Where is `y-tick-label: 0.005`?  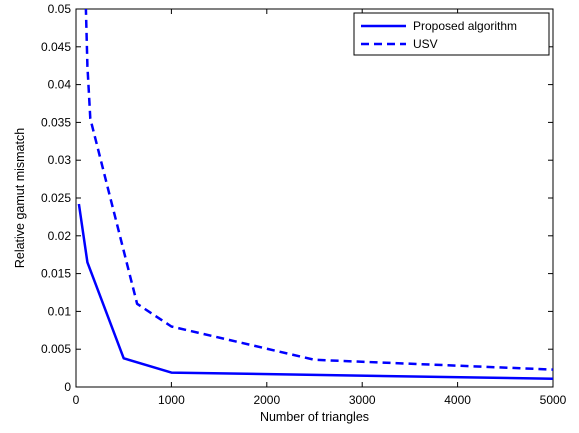 y-tick-label: 0.005 is located at coordinates (56, 349).